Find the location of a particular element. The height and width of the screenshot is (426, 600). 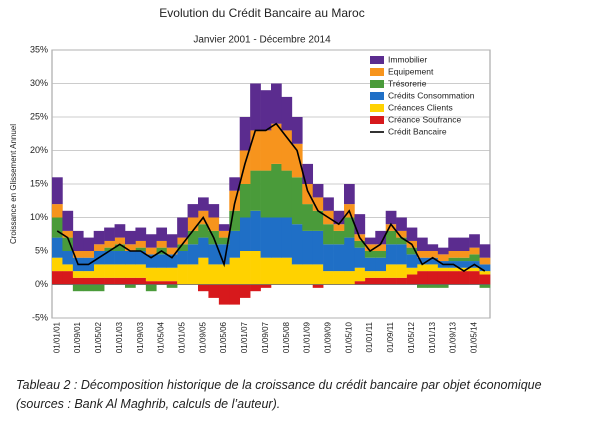

x-tick-label: 01/05/02 is located at coordinates (98, 337).